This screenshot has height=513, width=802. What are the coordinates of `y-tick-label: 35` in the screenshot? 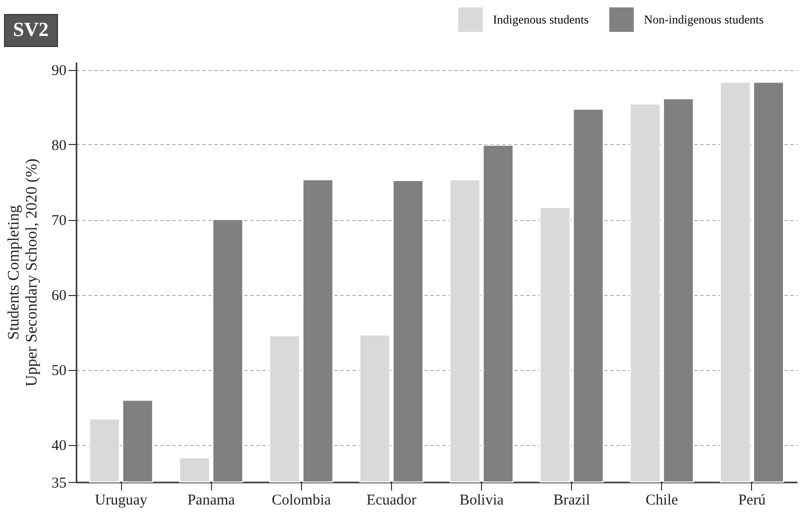 It's located at (59, 484).